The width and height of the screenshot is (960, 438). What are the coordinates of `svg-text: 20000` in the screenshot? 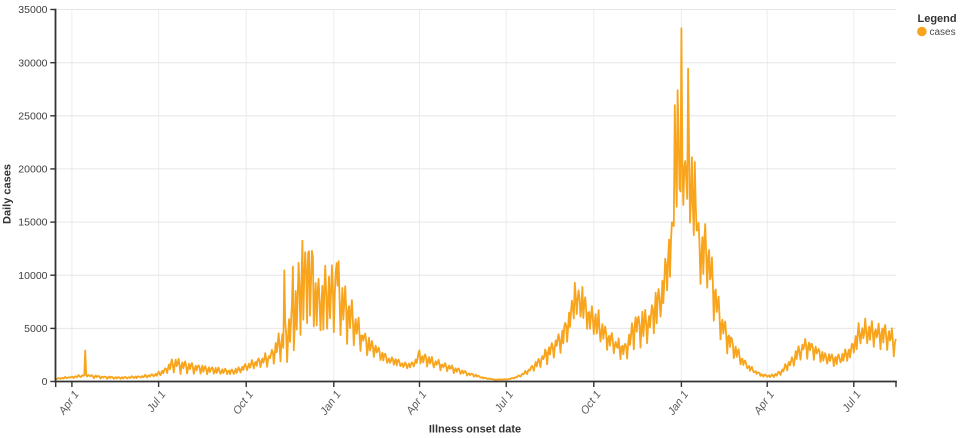 It's located at (32, 170).